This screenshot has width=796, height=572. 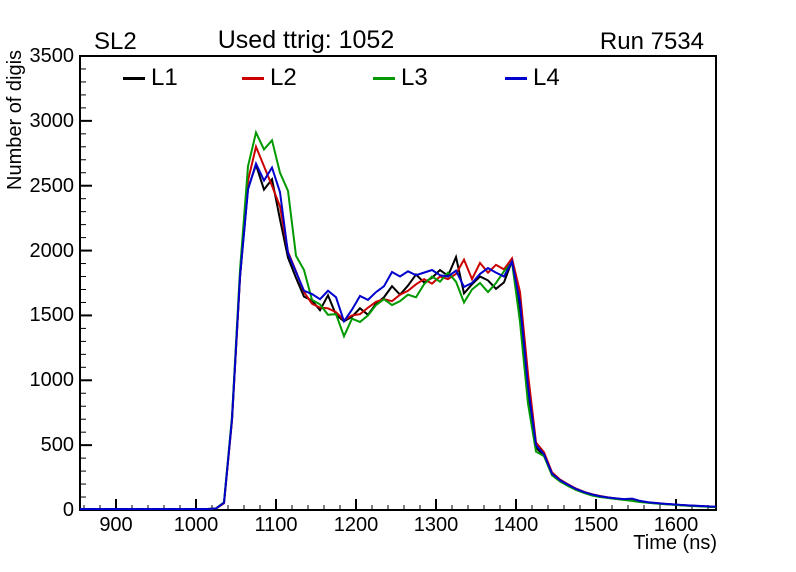 I want to click on y-tick-label: 500, so click(x=57, y=445).